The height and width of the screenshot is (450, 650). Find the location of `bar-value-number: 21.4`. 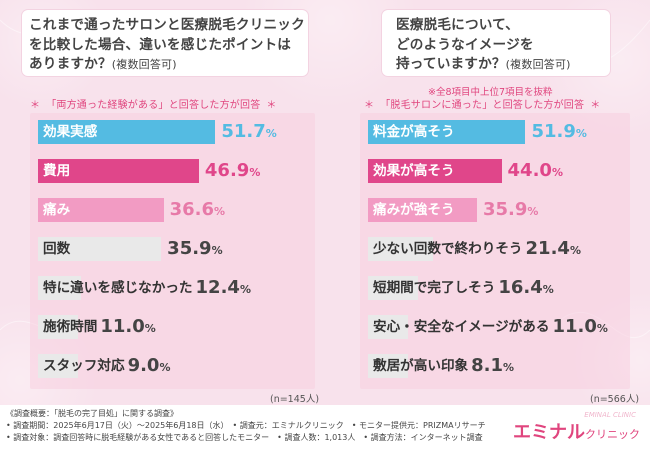

bar-value-number: 21.4 is located at coordinates (547, 248).